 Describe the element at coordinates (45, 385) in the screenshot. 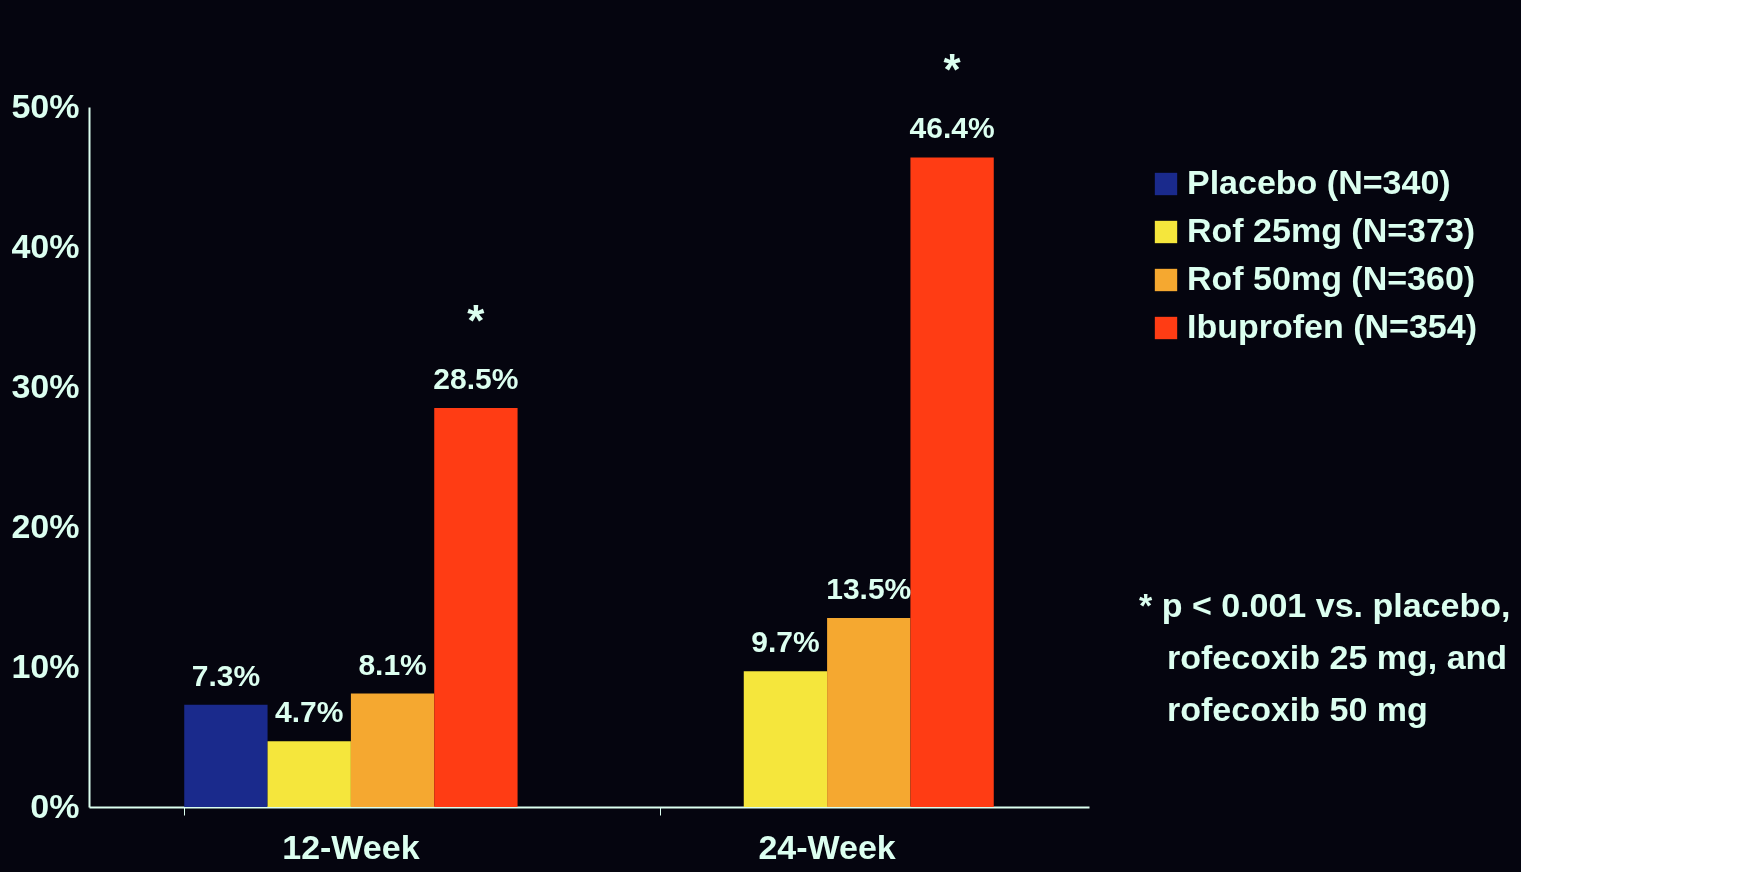

I see `y-tick-label: 30%` at that location.